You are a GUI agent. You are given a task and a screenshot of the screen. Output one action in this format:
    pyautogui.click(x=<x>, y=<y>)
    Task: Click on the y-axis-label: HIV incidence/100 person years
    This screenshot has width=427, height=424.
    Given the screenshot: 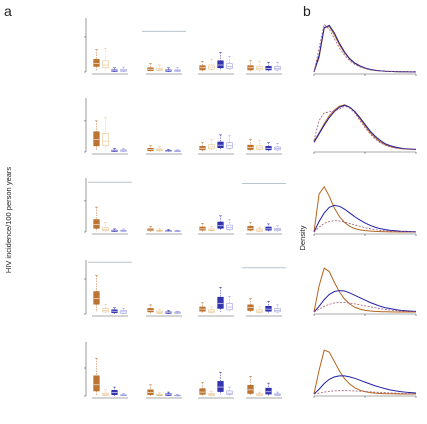 What is the action you would take?
    pyautogui.click(x=8, y=220)
    